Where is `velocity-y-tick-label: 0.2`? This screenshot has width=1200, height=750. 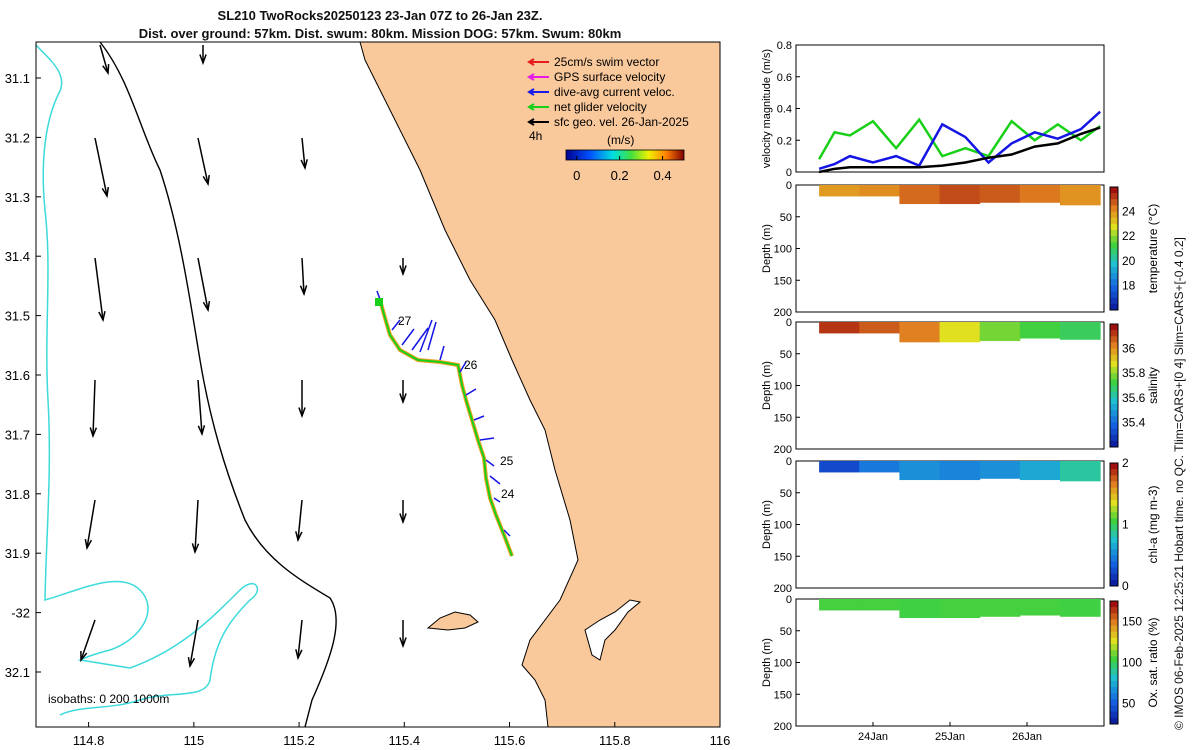
velocity-y-tick-label: 0.2 is located at coordinates (784, 141).